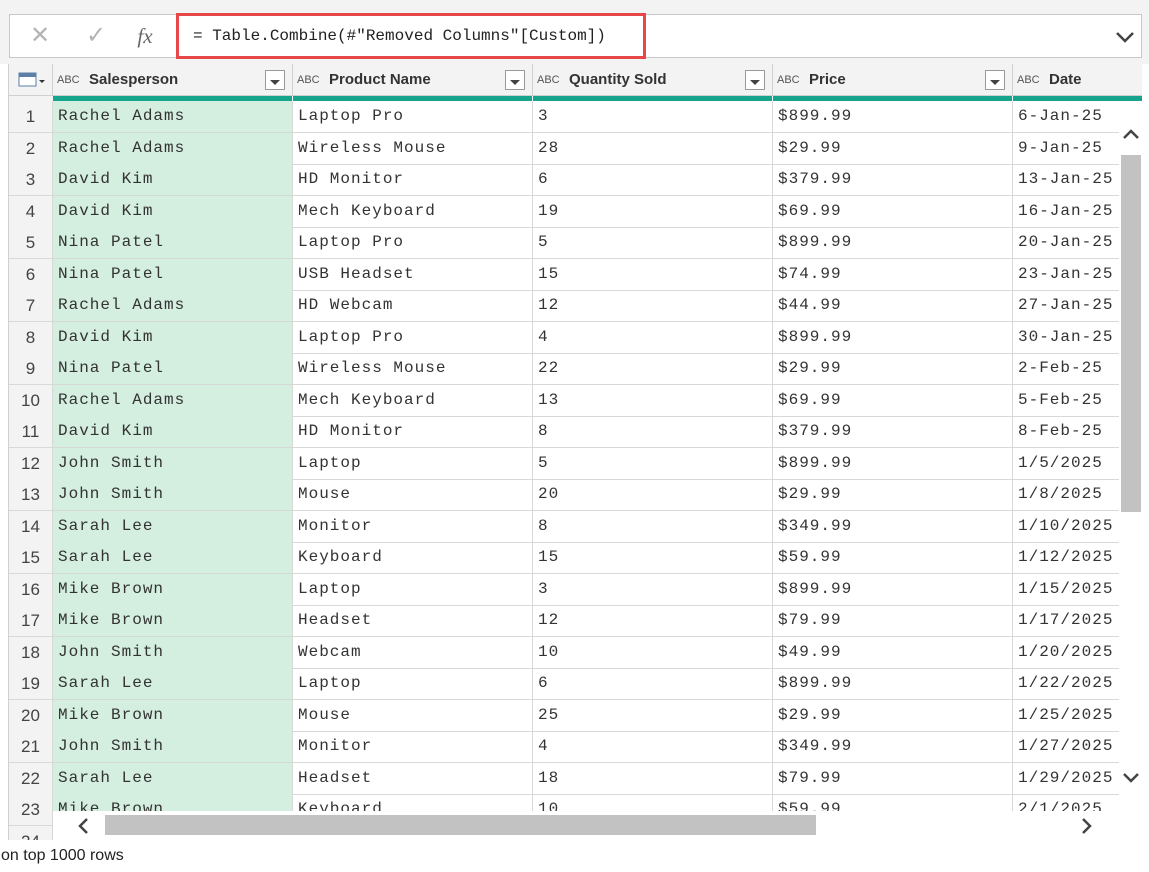 This screenshot has height=872, width=1149. Describe the element at coordinates (31, 558) in the screenshot. I see `row-number: 15` at that location.